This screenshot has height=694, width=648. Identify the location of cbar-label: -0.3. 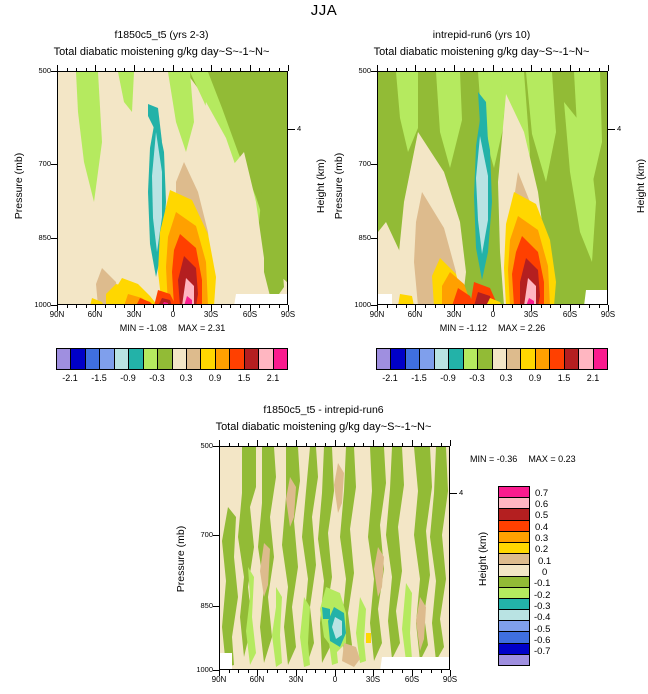
(477, 378).